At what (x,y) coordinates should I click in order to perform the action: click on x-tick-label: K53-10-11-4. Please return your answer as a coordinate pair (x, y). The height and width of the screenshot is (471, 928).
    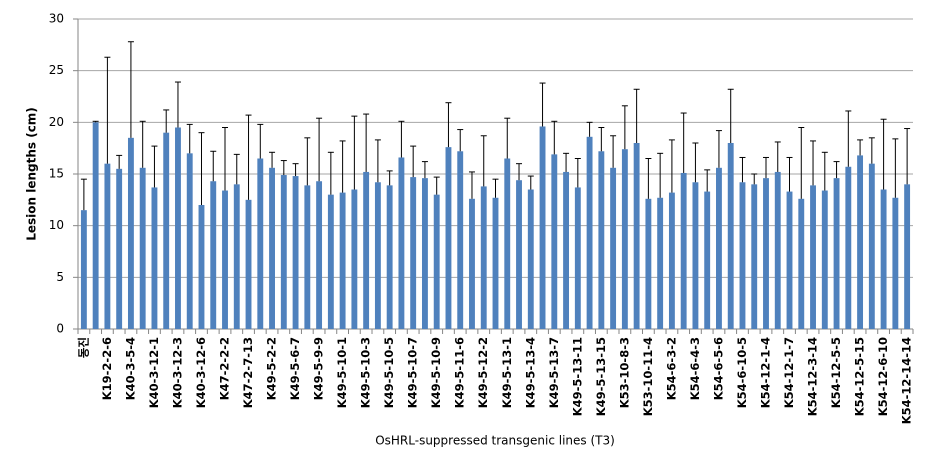
    Looking at the image, I should click on (648, 376).